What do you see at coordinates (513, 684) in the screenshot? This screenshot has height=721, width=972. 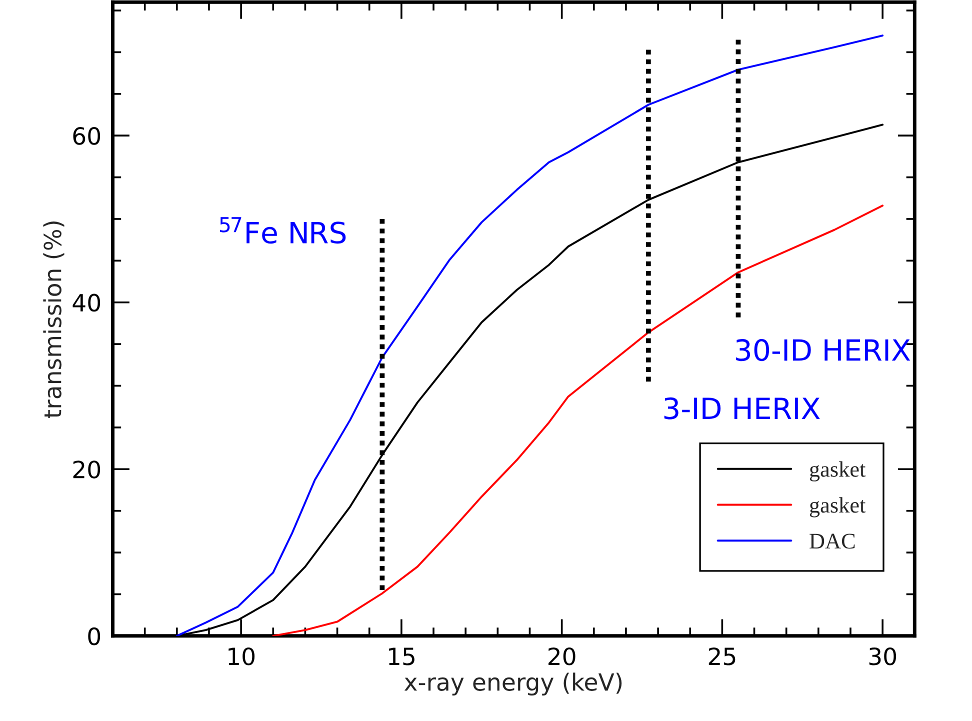 I see `x-axis-title: x-ray energy (keV)` at bounding box center [513, 684].